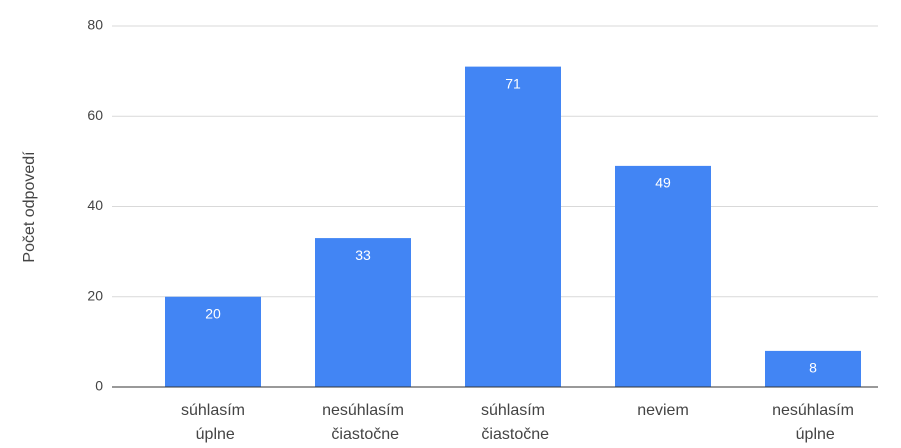 This screenshot has height=448, width=901. I want to click on value-label: 8, so click(813, 368).